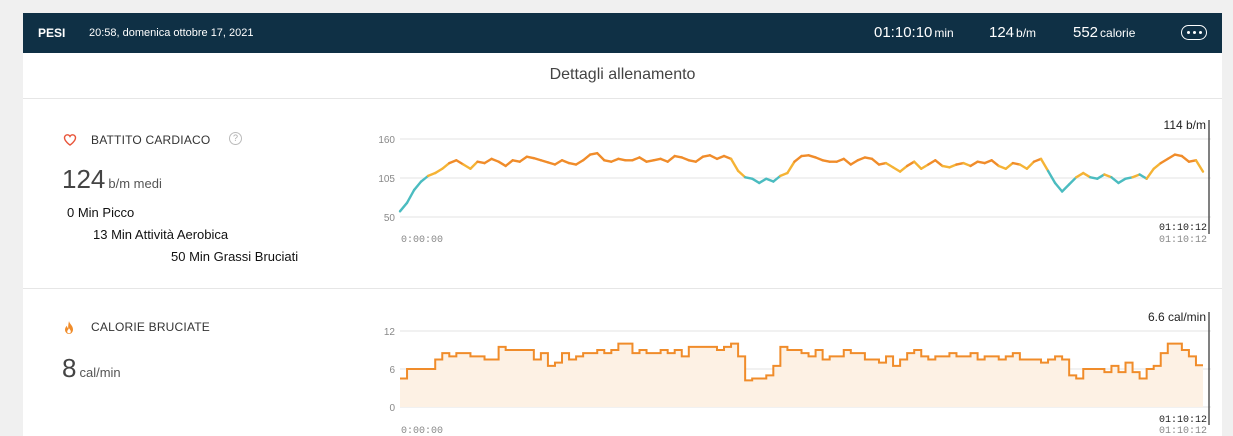 The width and height of the screenshot is (1233, 436). What do you see at coordinates (1118, 33) in the screenshot?
I see `calories-unit: calorie` at bounding box center [1118, 33].